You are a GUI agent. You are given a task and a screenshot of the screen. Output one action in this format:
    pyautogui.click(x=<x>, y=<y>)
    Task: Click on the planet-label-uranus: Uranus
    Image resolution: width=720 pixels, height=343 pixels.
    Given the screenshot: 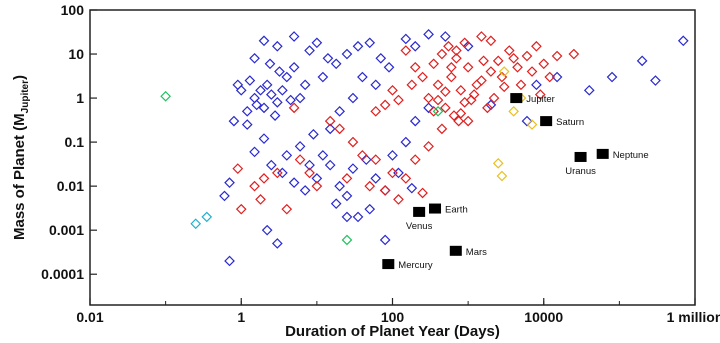 What is the action you would take?
    pyautogui.click(x=580, y=171)
    